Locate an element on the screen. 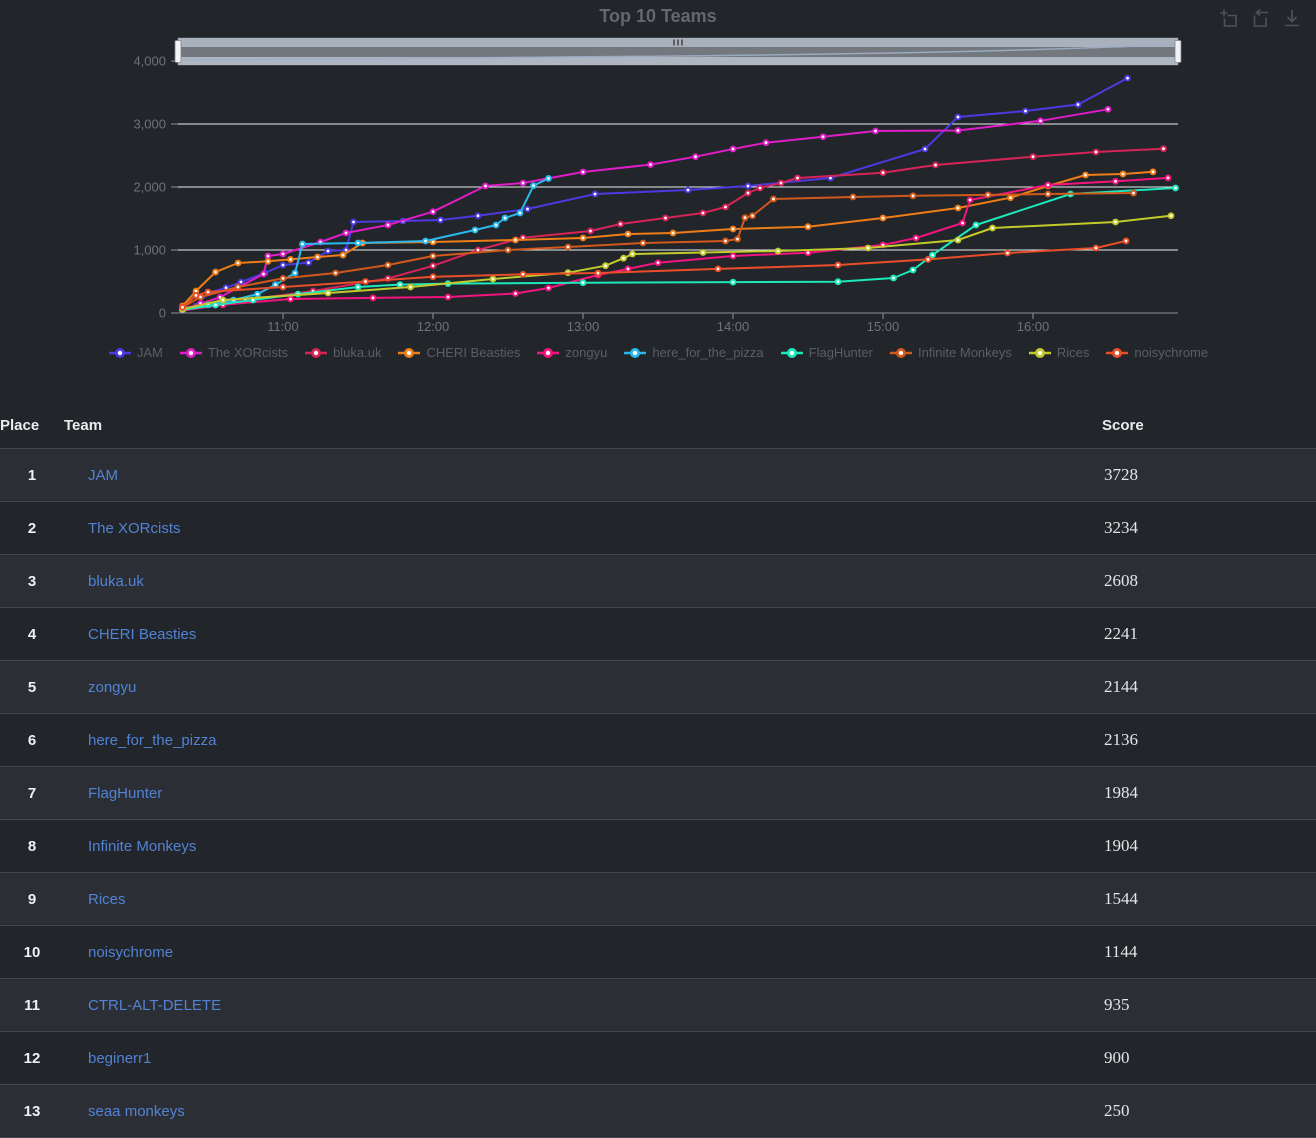 This screenshot has height=1138, width=1316. download-icon is located at coordinates (1292, 18).